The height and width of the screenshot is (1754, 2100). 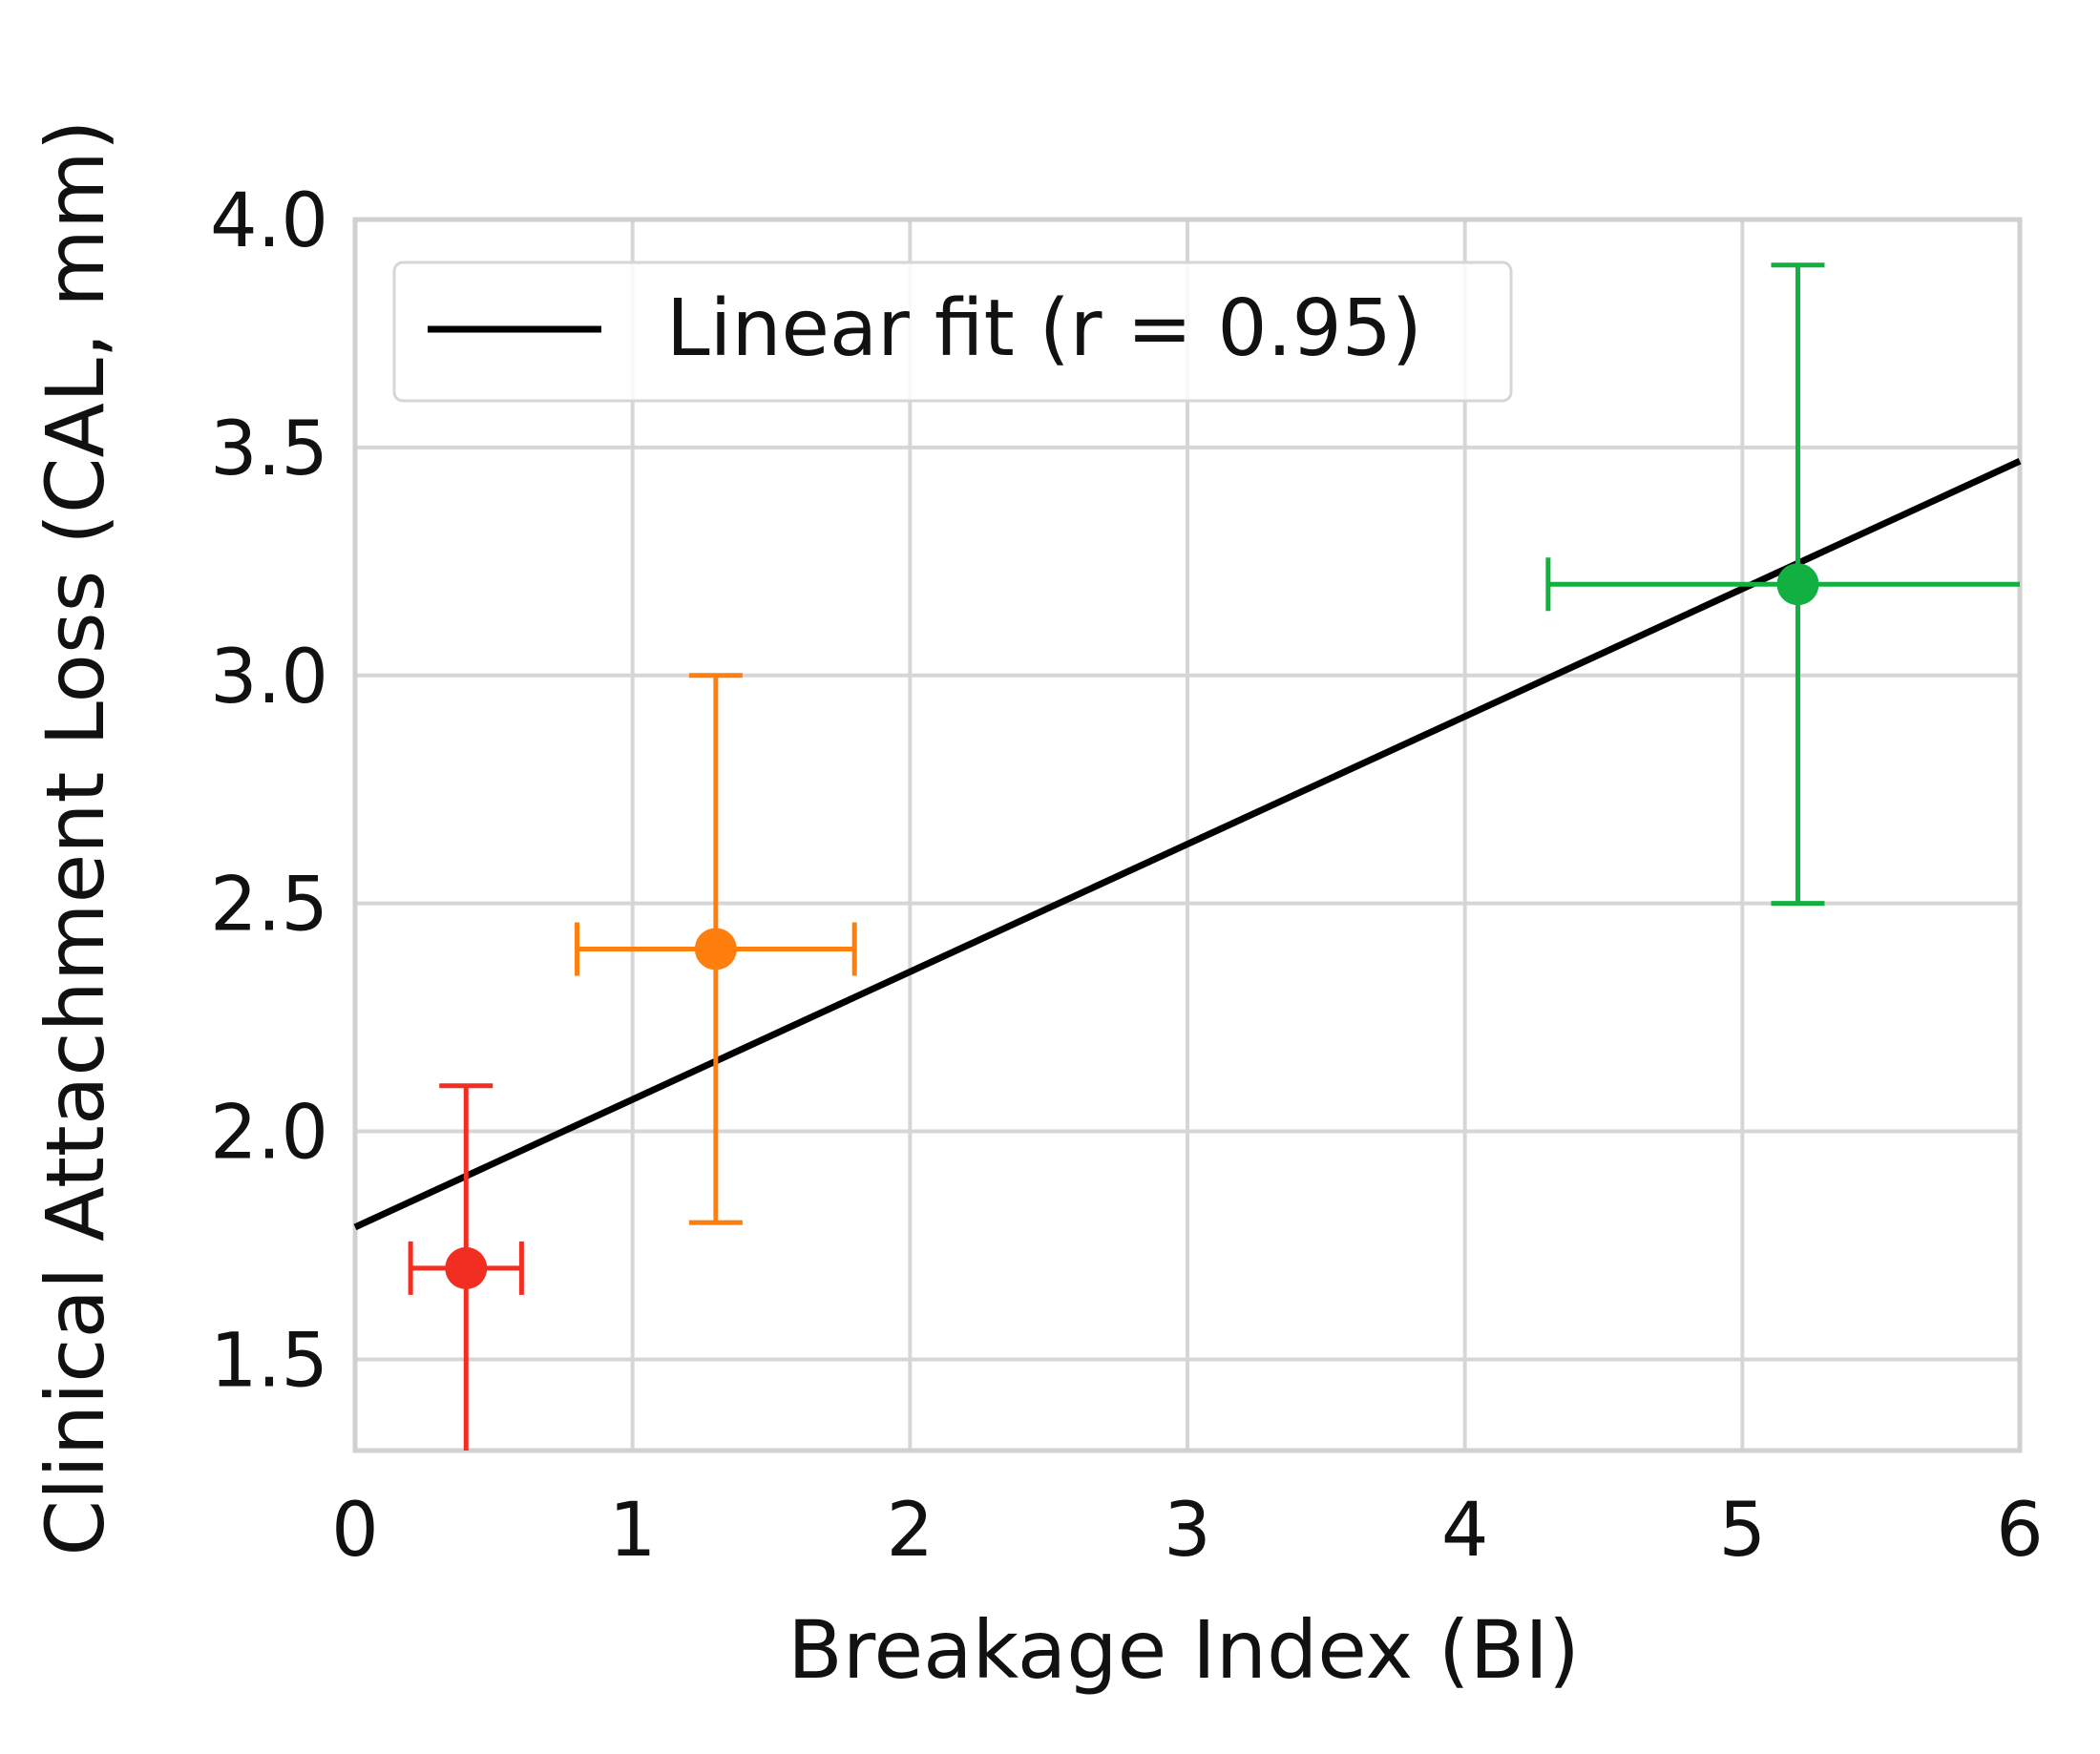 I want to click on x-tick-label: 5, so click(x=1743, y=1531).